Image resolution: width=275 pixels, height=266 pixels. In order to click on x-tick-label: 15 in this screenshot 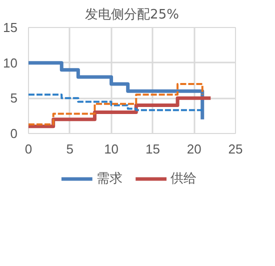, I will do `click(152, 149)`.